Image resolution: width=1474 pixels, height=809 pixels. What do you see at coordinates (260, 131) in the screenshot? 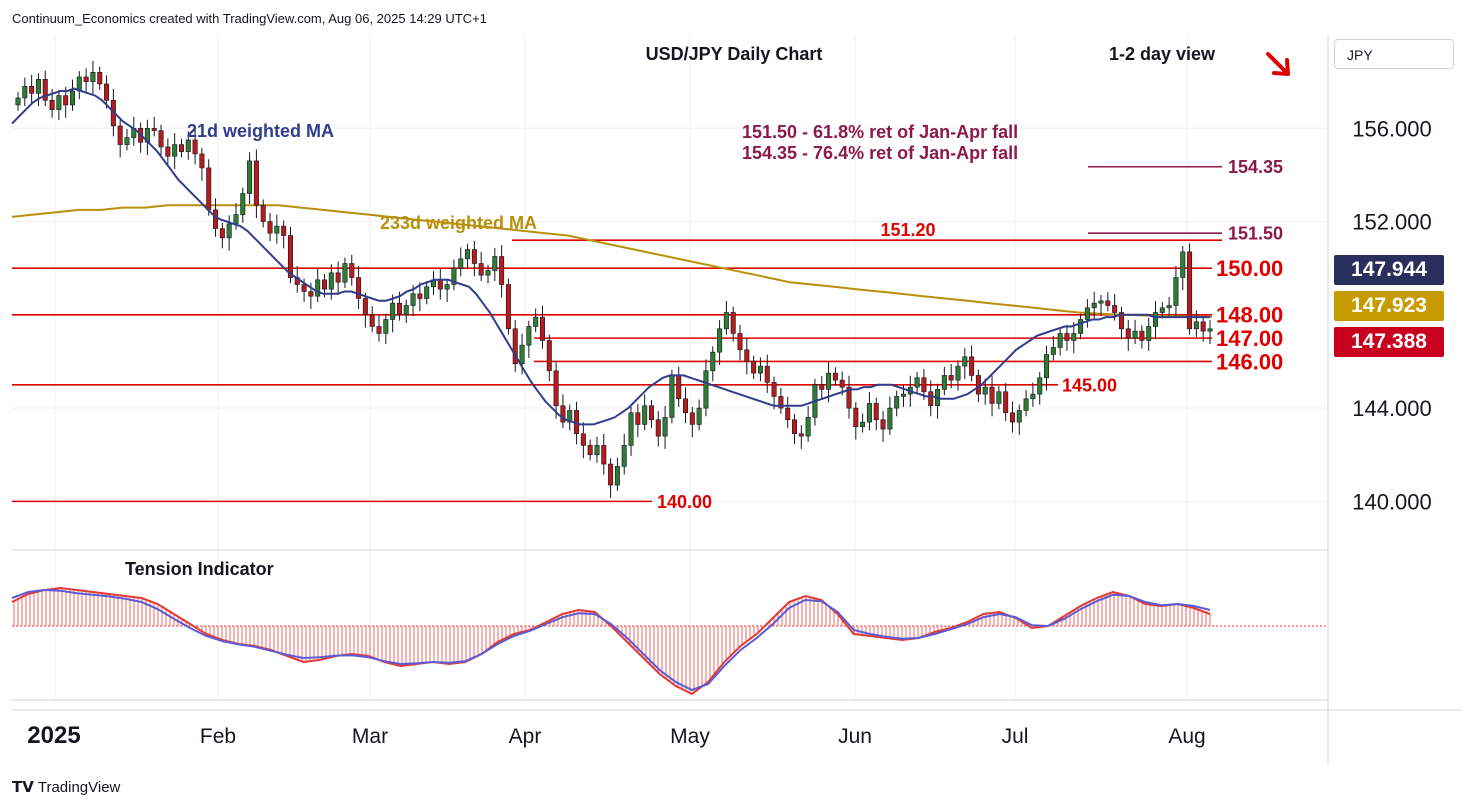
I see `ma21-label: 21d weighted MA` at bounding box center [260, 131].